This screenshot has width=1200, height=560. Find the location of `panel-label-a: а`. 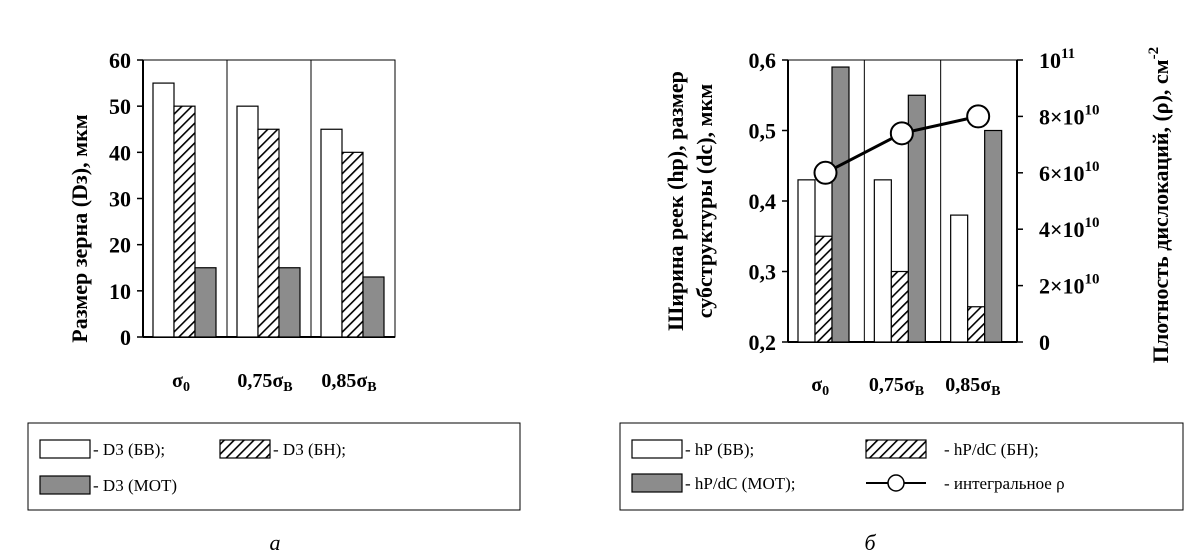

panel-label-a: а is located at coordinates (275, 542).